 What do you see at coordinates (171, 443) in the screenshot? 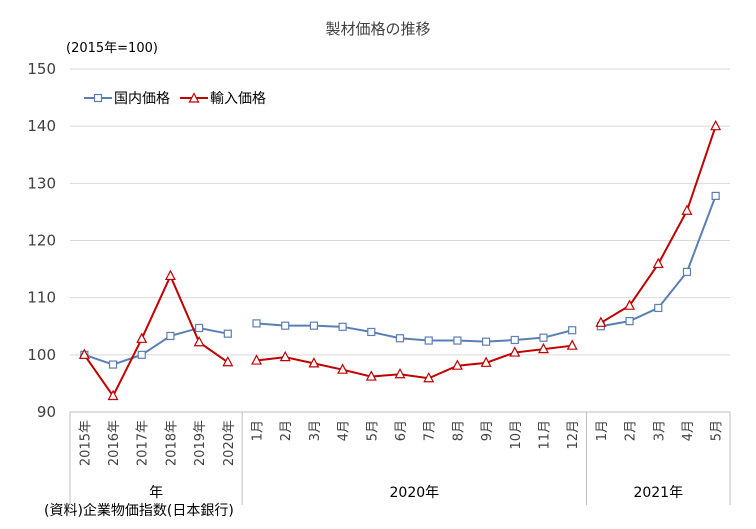
I see `x-tick-label: 2018年` at bounding box center [171, 443].